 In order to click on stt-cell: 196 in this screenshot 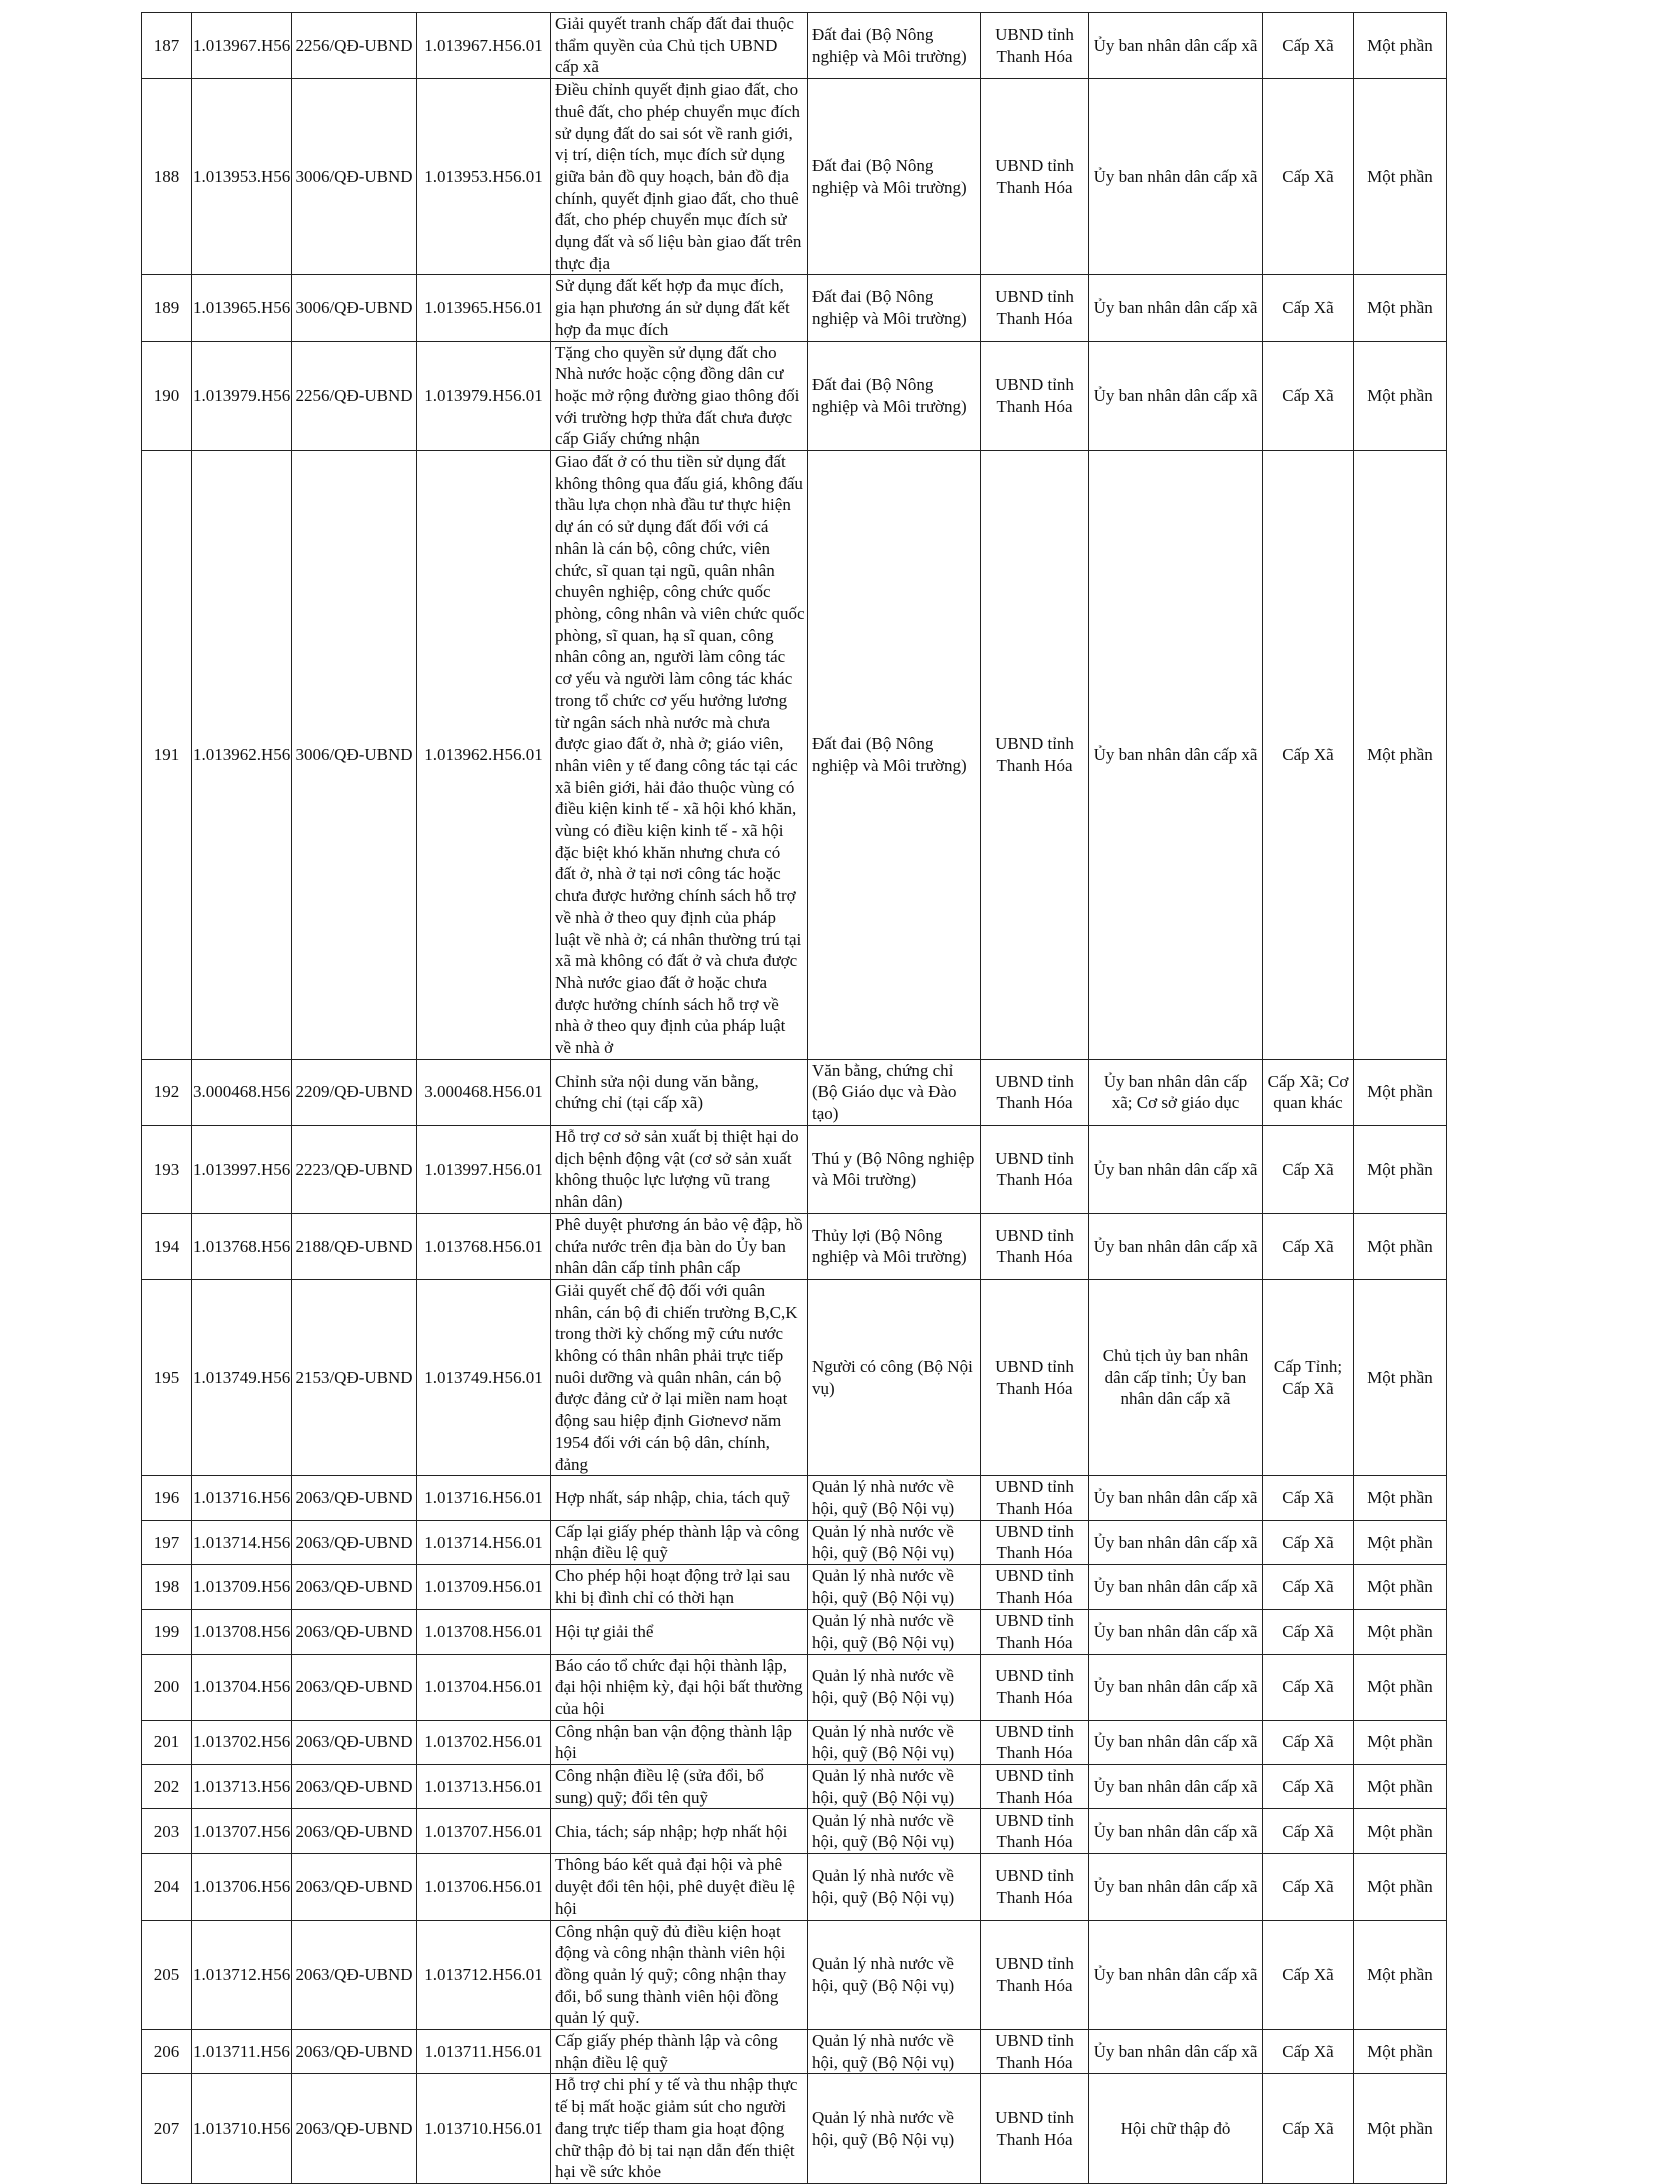, I will do `click(166, 1498)`.